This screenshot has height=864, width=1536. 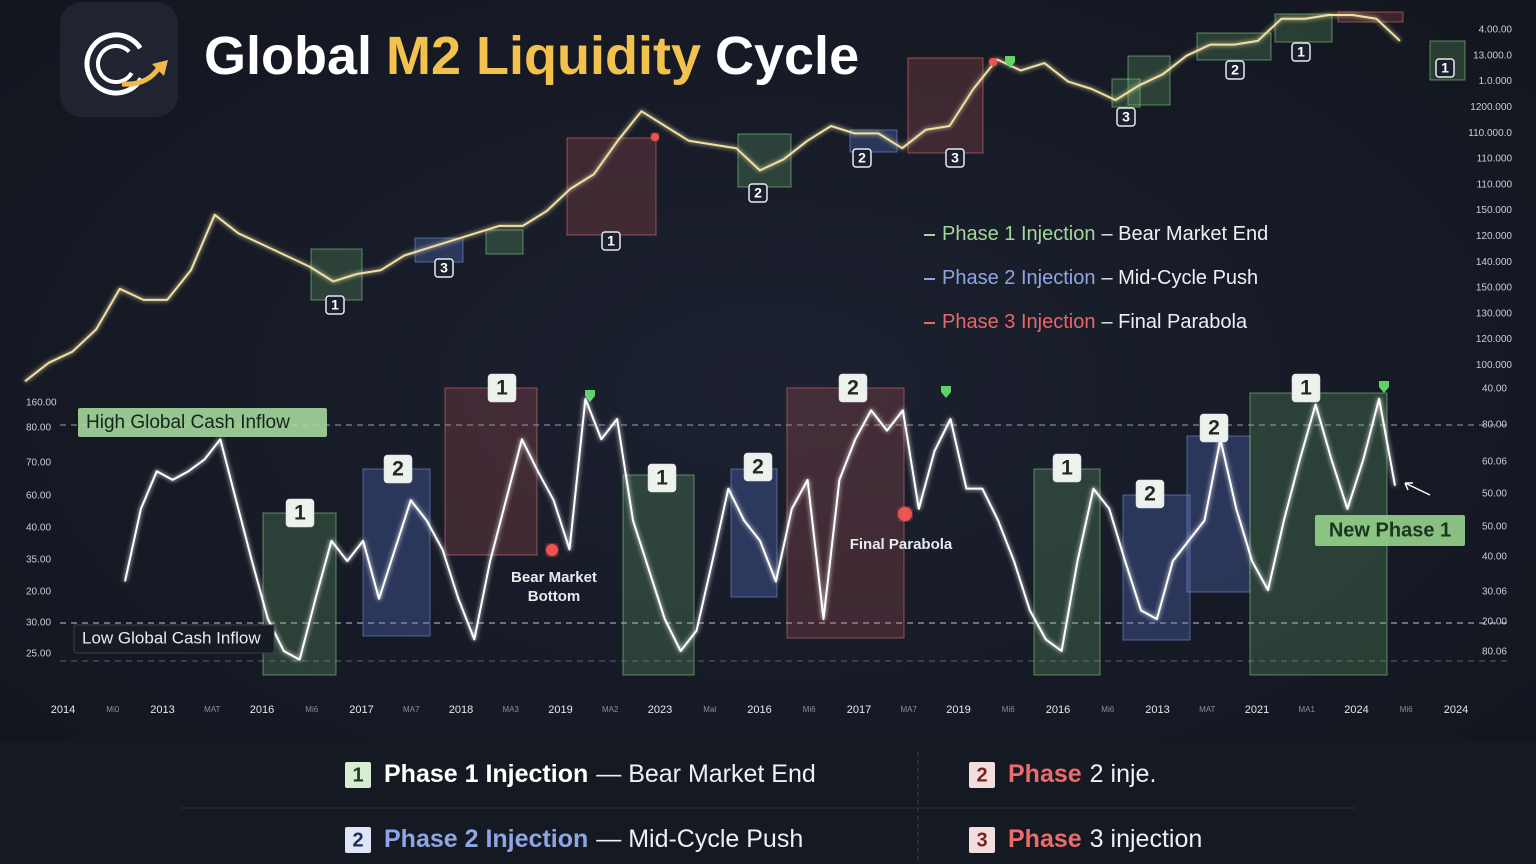 I want to click on title-part: M2 Liquidity, so click(x=543, y=56).